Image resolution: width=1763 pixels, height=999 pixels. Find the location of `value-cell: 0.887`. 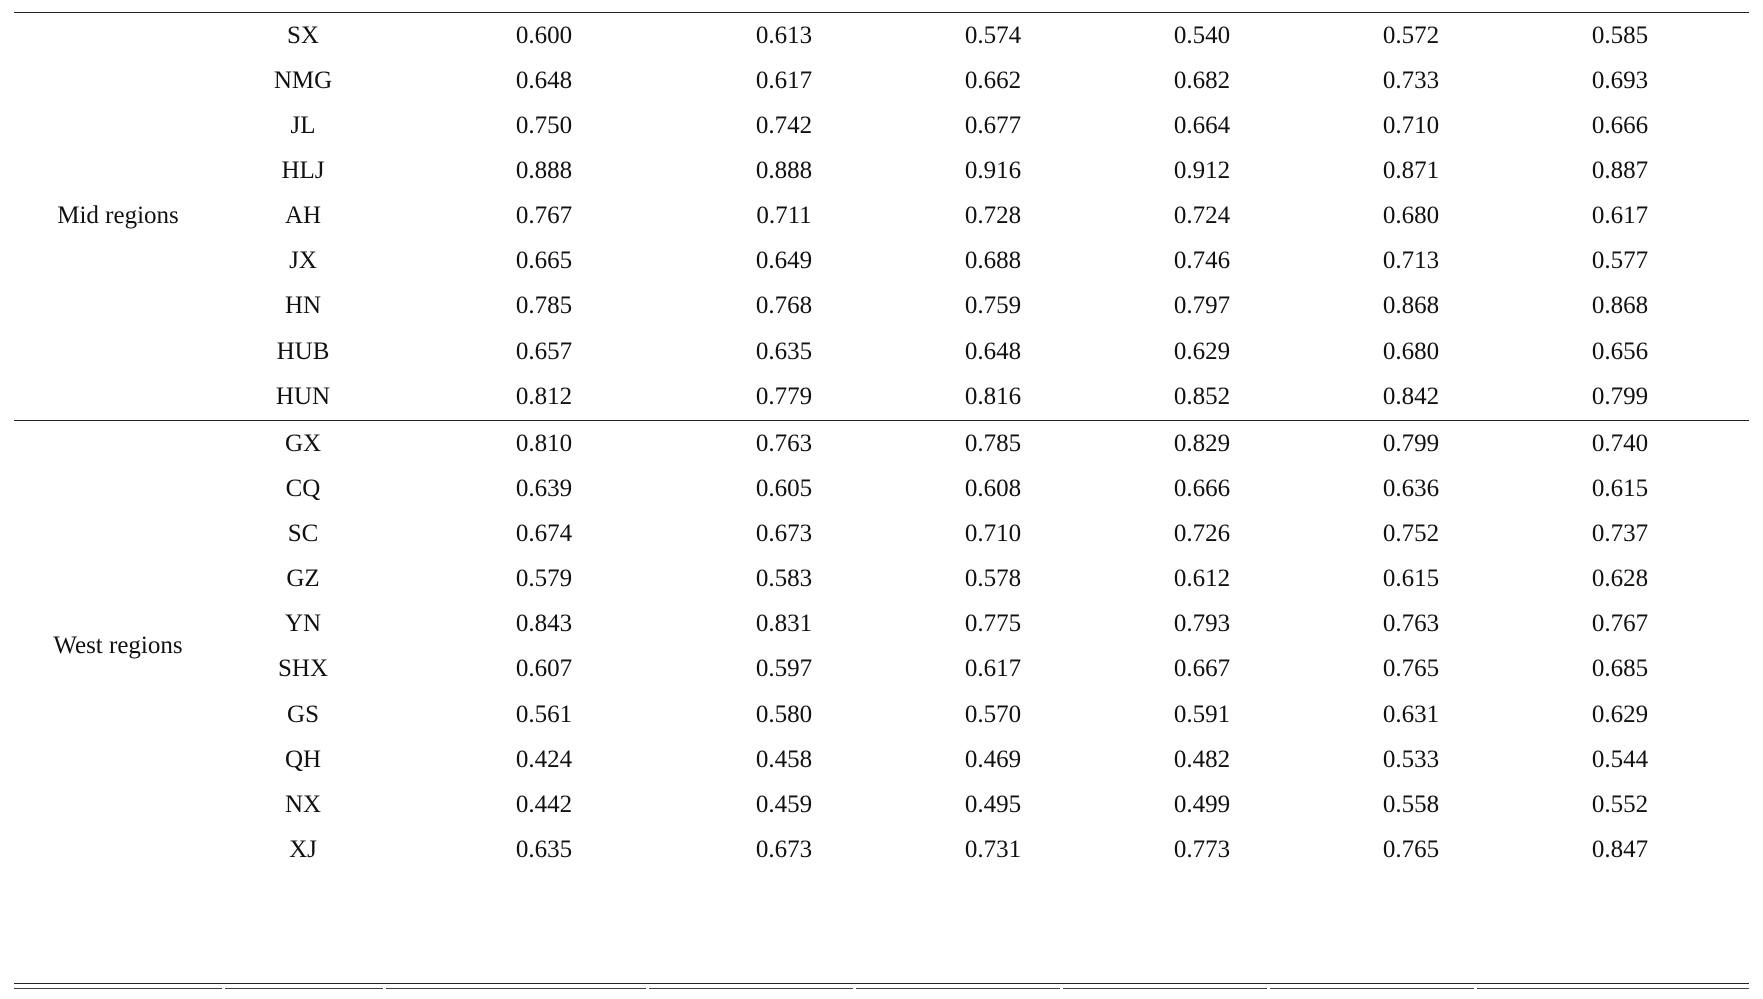

value-cell: 0.887 is located at coordinates (1620, 170).